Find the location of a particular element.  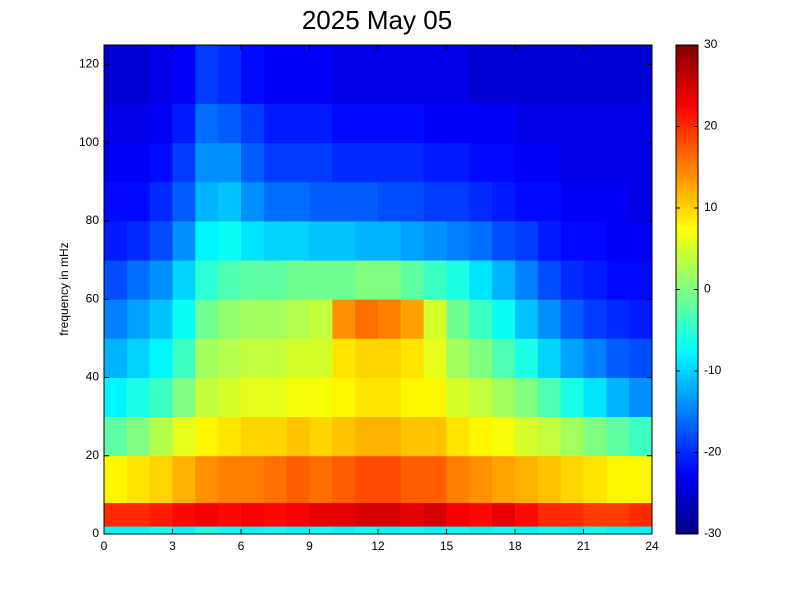

x-tick-label: 21 is located at coordinates (584, 546).